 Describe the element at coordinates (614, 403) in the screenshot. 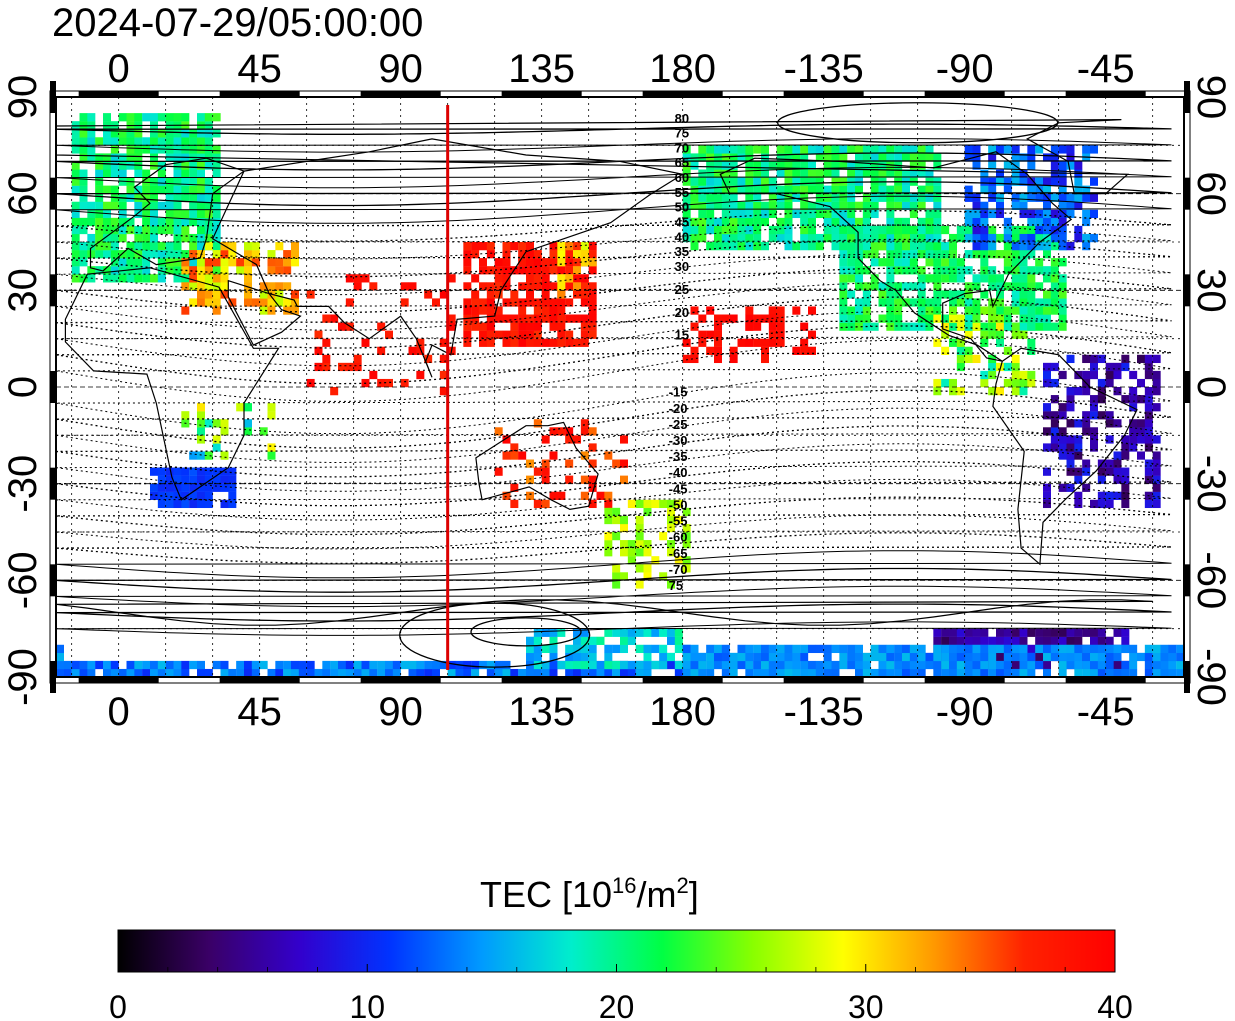

I see `contour-line` at that location.